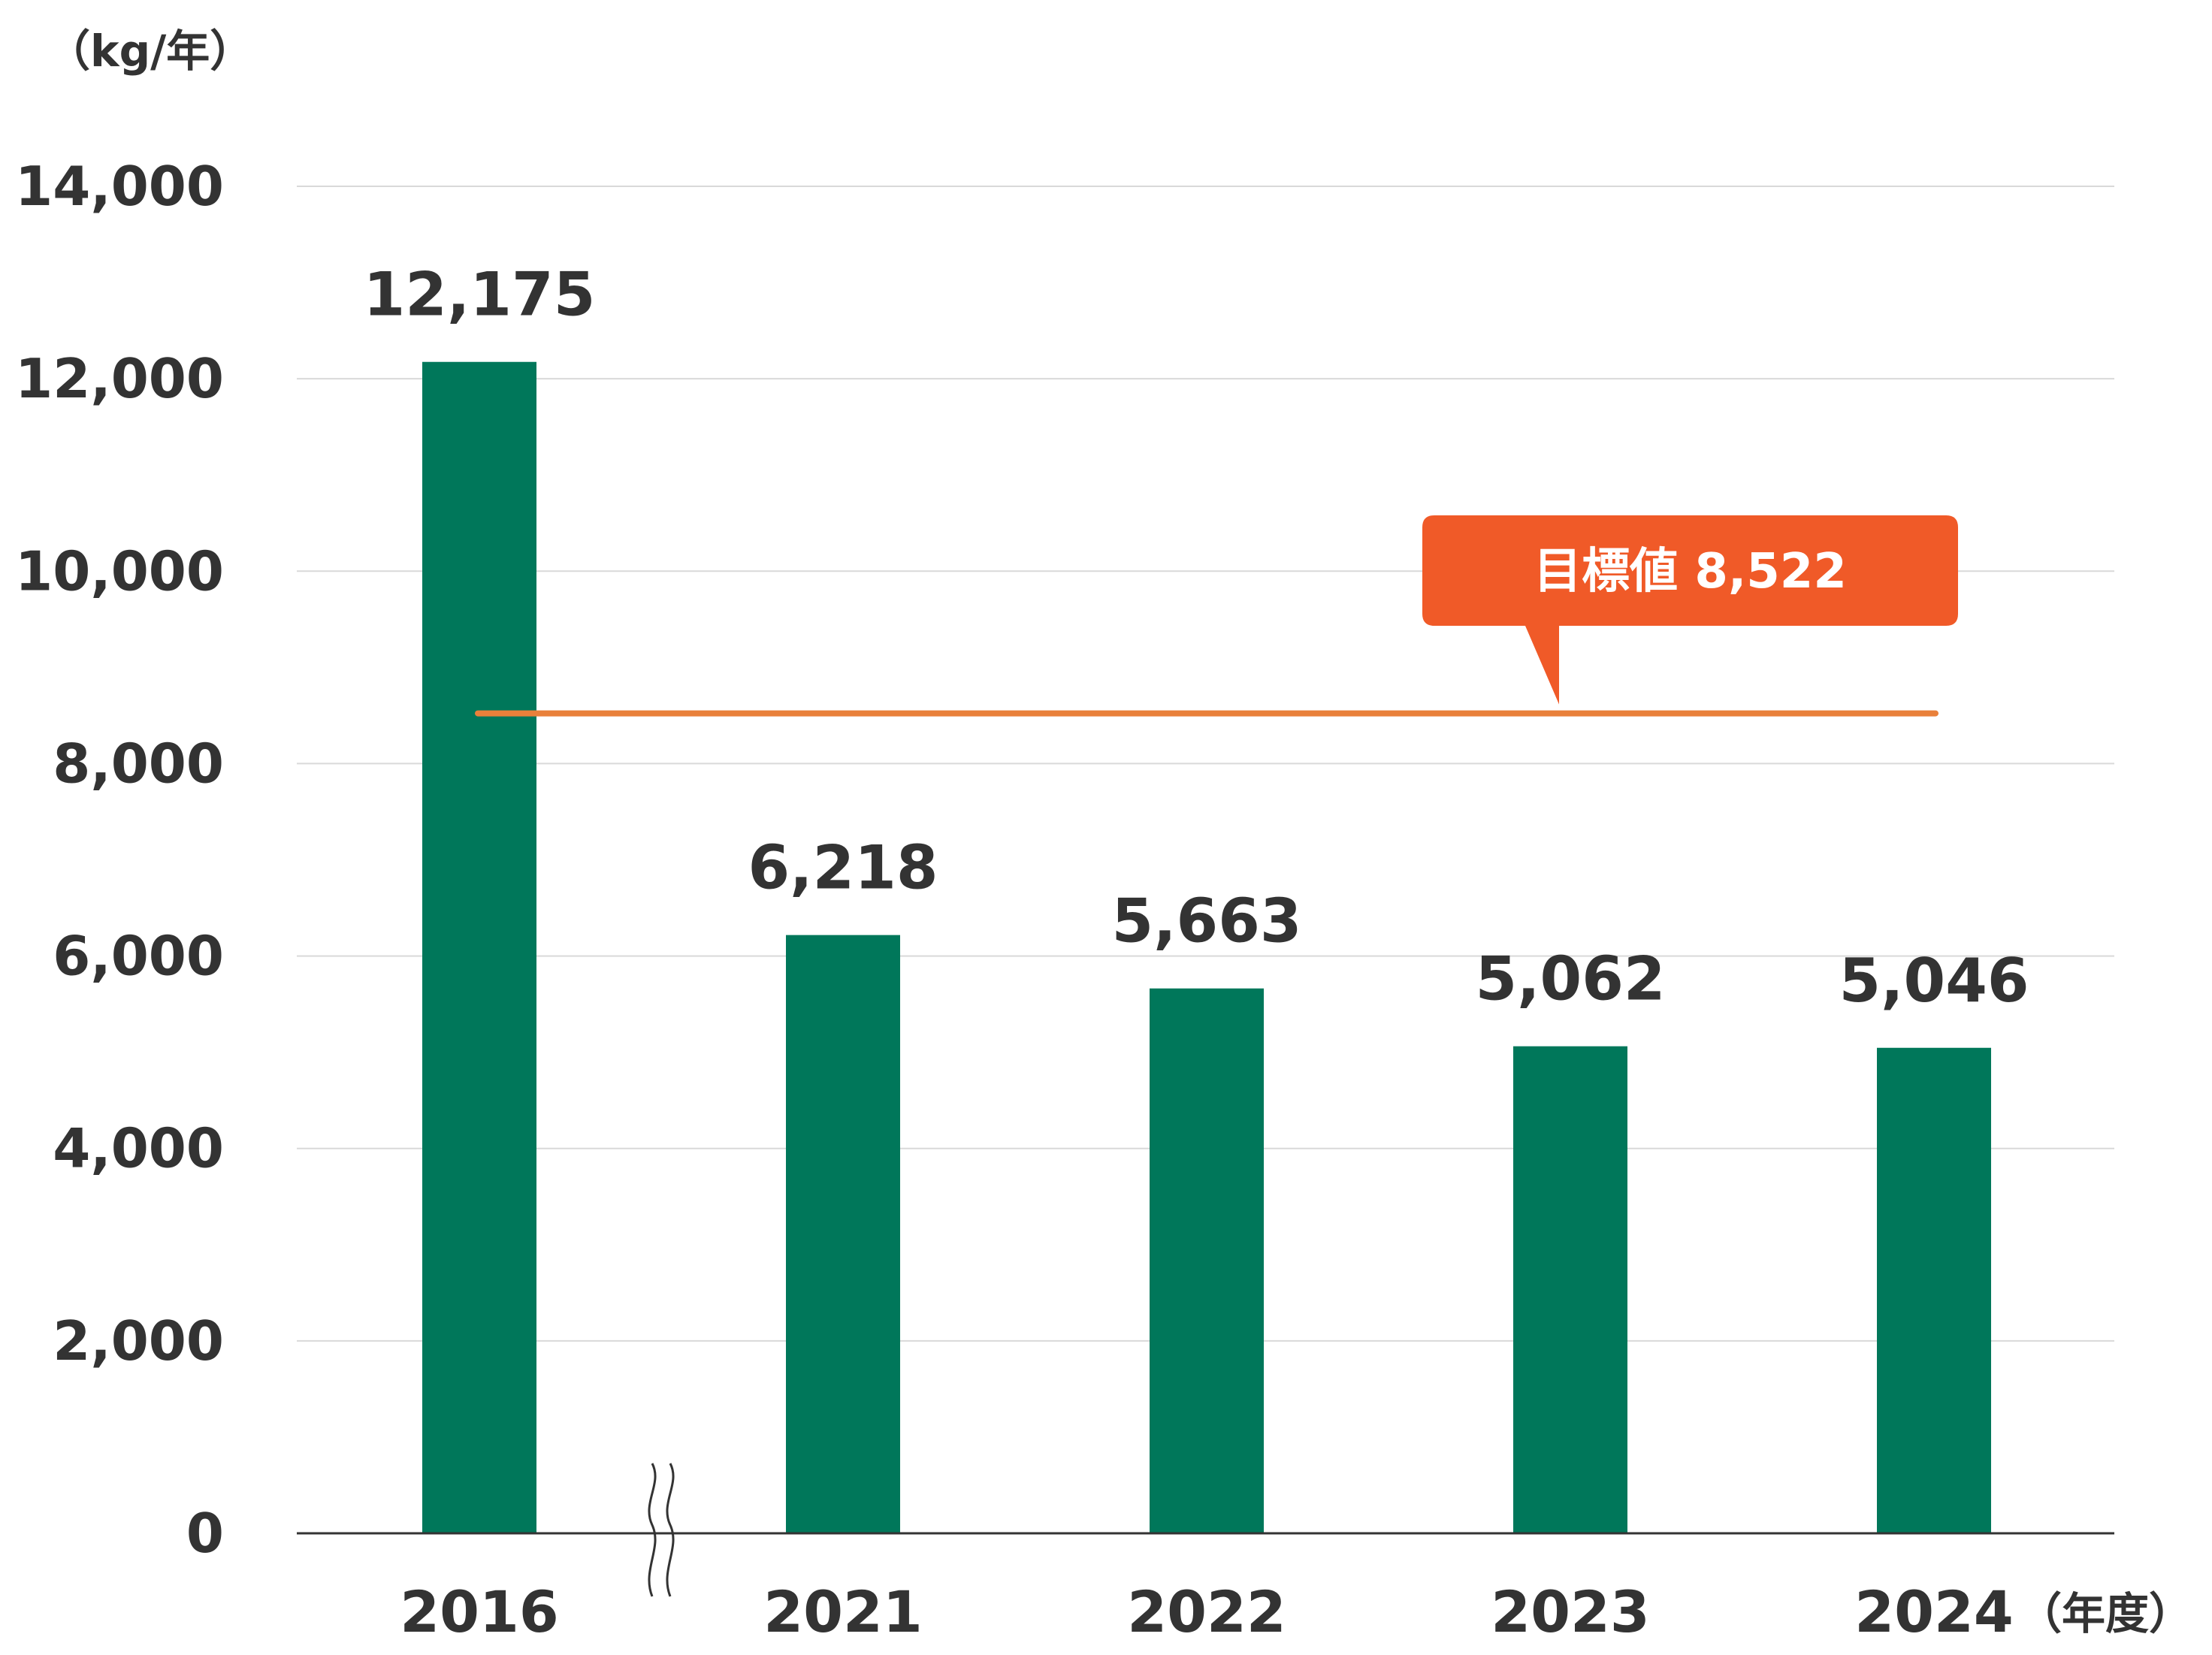  Describe the element at coordinates (150, 51) in the screenshot. I see `y-axis-unit-label: （kg/年）` at that location.